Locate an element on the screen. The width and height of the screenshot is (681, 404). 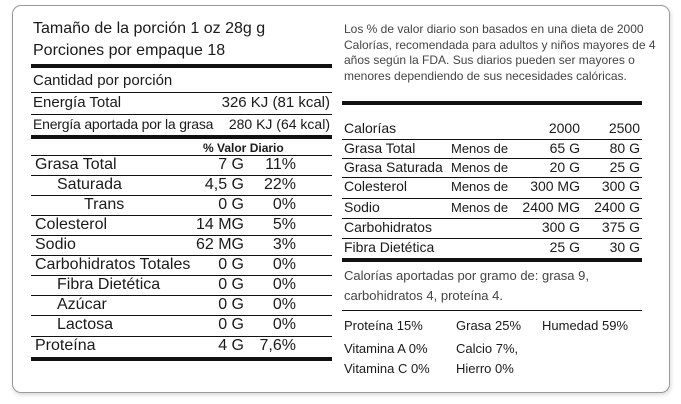
nutrient-amount: 7 G is located at coordinates (231, 164).